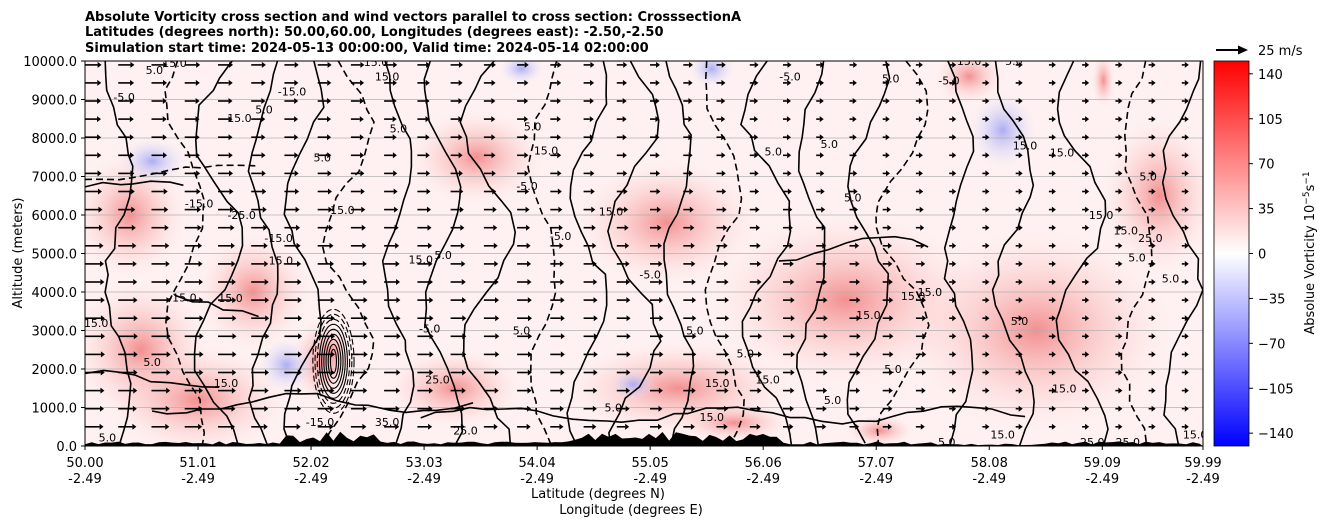 The height and width of the screenshot is (526, 1332). Describe the element at coordinates (522, 331) in the screenshot. I see `contour-label-23: 5.0` at that location.